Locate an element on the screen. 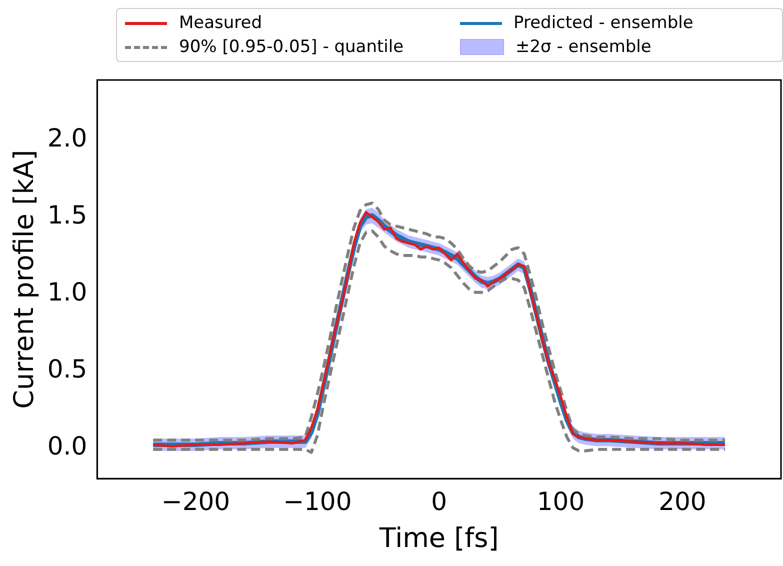 The image size is (783, 566). y-tick-label: 1.5 is located at coordinates (67, 215).